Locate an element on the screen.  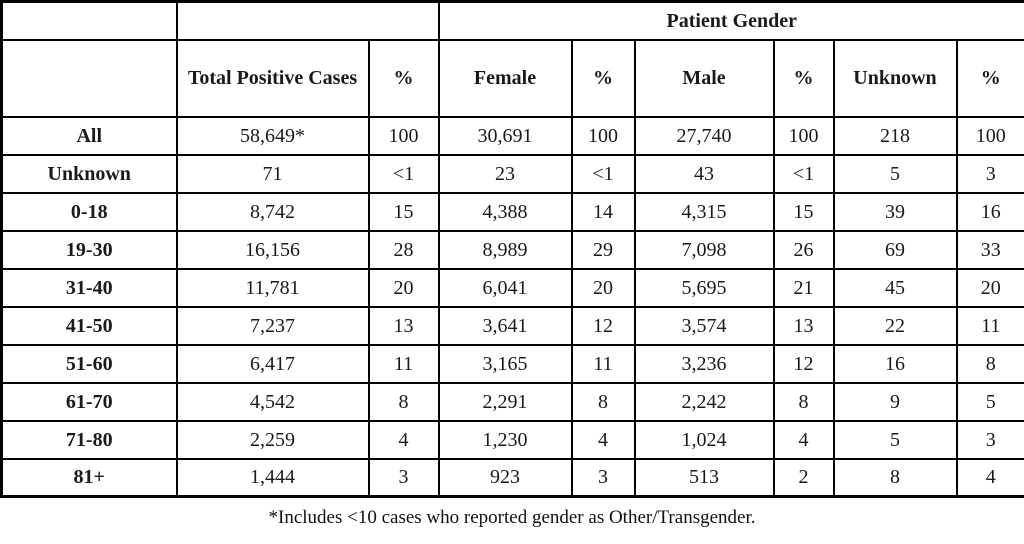
cell: 9 is located at coordinates (895, 401).